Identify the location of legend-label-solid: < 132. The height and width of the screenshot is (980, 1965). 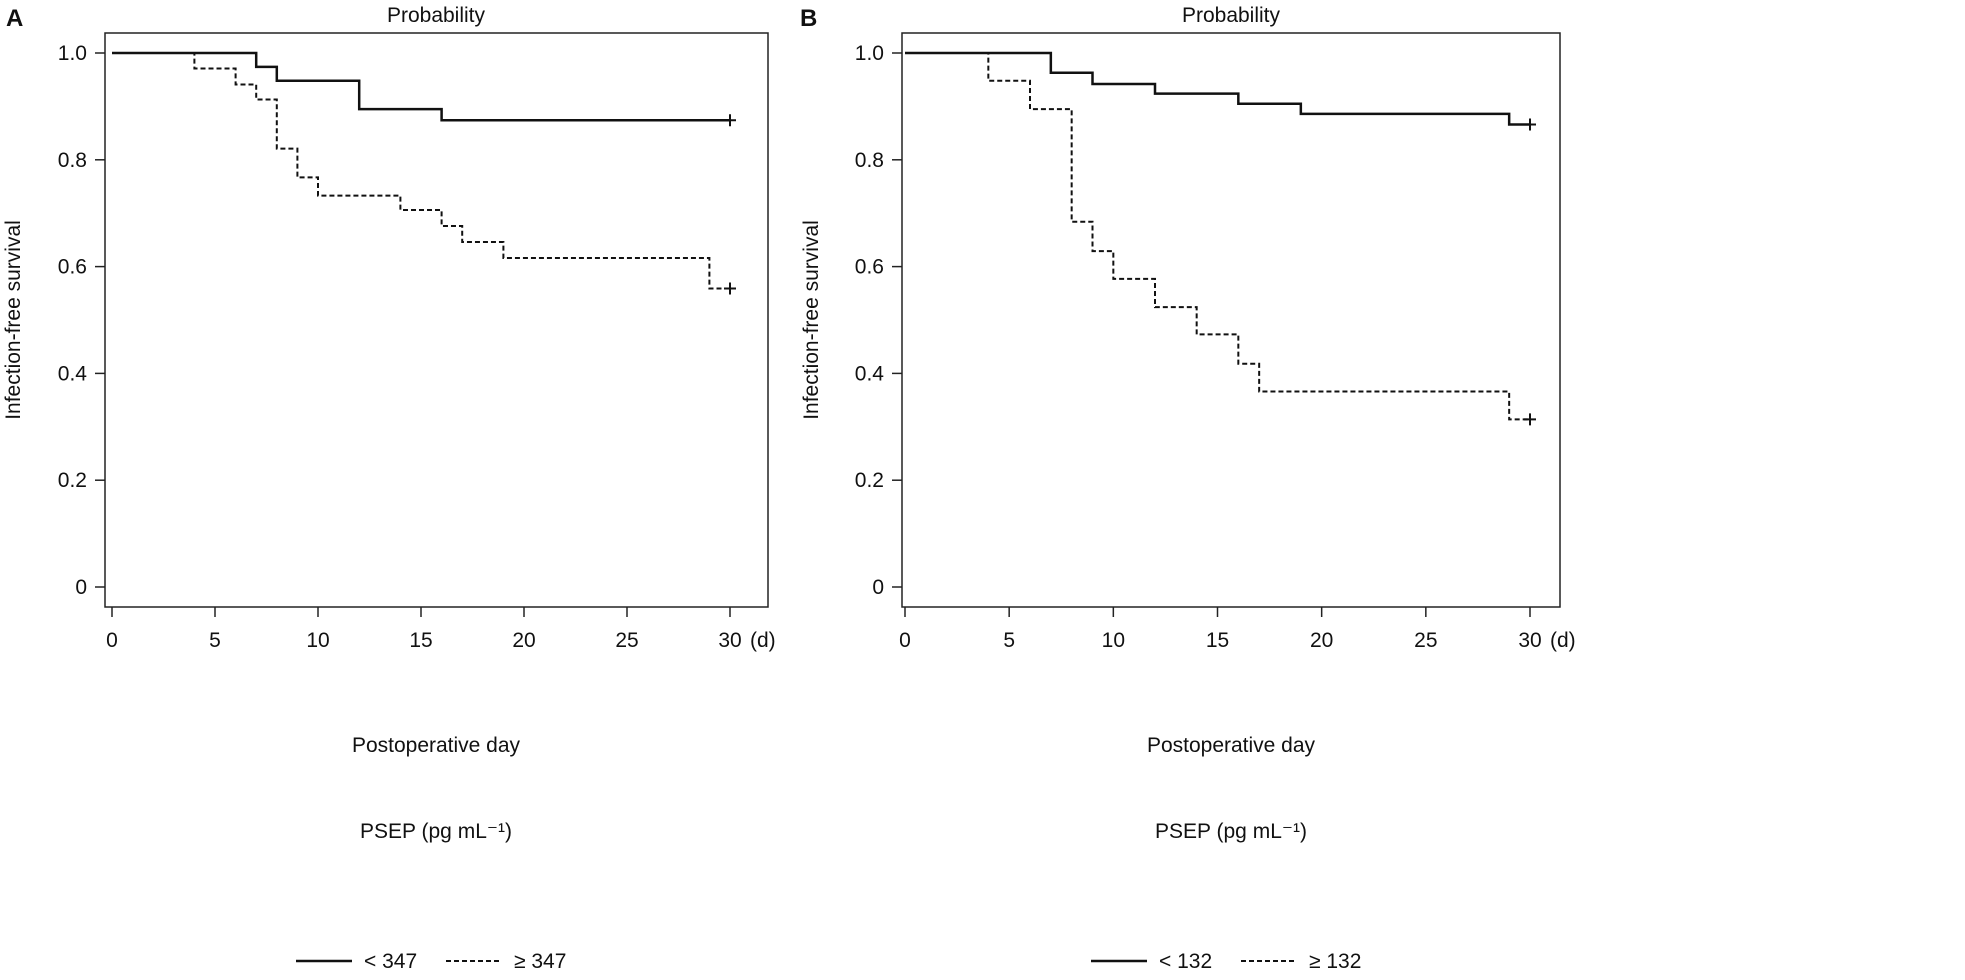
(1185, 961).